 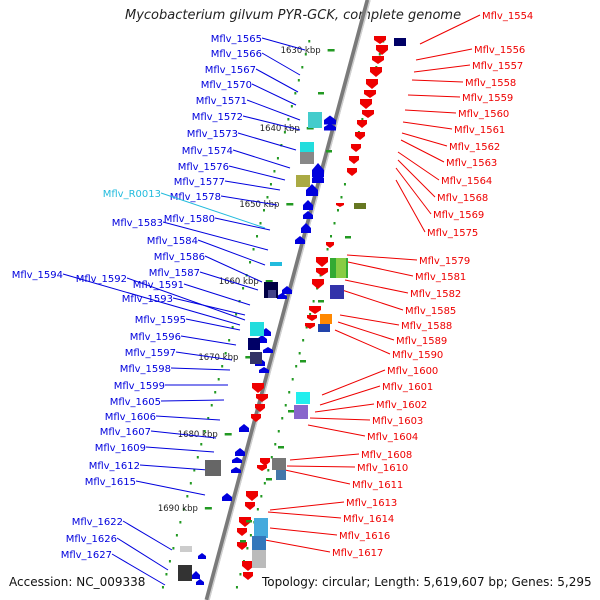 What do you see at coordinates (444, 261) in the screenshot?
I see `gene-label-right: Mflv_1579` at bounding box center [444, 261].